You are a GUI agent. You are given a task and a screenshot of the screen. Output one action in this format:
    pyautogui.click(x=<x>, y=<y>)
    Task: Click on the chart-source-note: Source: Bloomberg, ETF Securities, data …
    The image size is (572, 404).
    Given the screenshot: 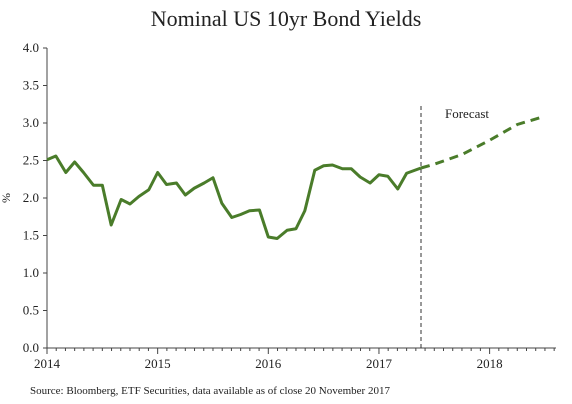 What is the action you would take?
    pyautogui.click(x=210, y=391)
    